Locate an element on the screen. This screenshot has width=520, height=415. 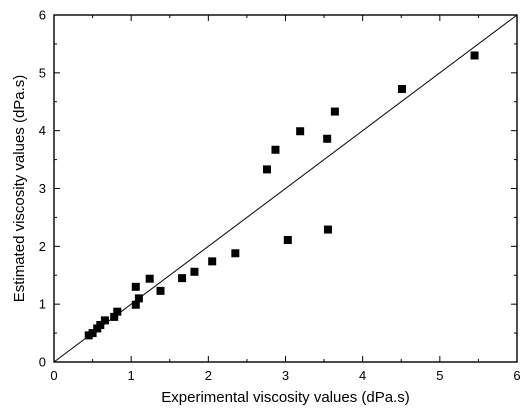
y-tick-label: 4 is located at coordinates (42, 130).